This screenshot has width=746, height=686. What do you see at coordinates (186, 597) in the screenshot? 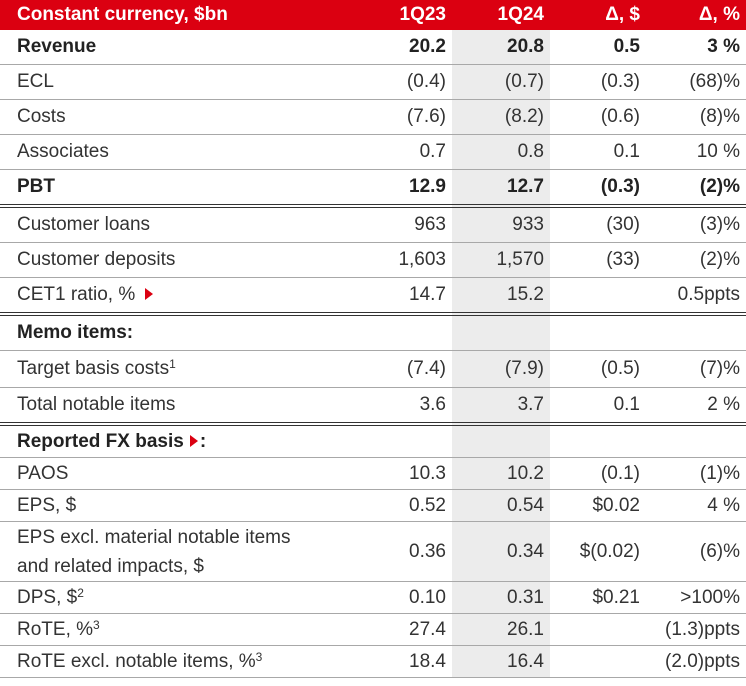
I see `row-label-cell: DPS, $2` at bounding box center [186, 597].